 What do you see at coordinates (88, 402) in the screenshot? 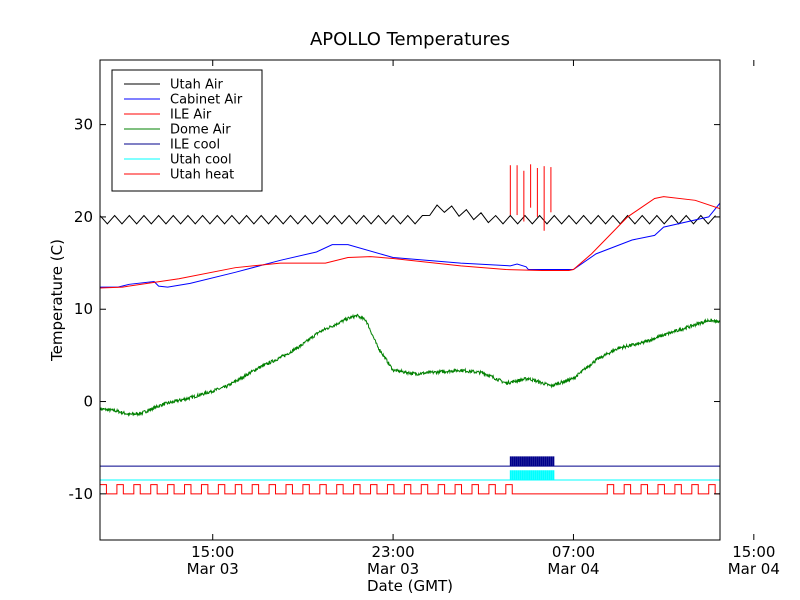
I see `y-tick-label: 0` at bounding box center [88, 402].